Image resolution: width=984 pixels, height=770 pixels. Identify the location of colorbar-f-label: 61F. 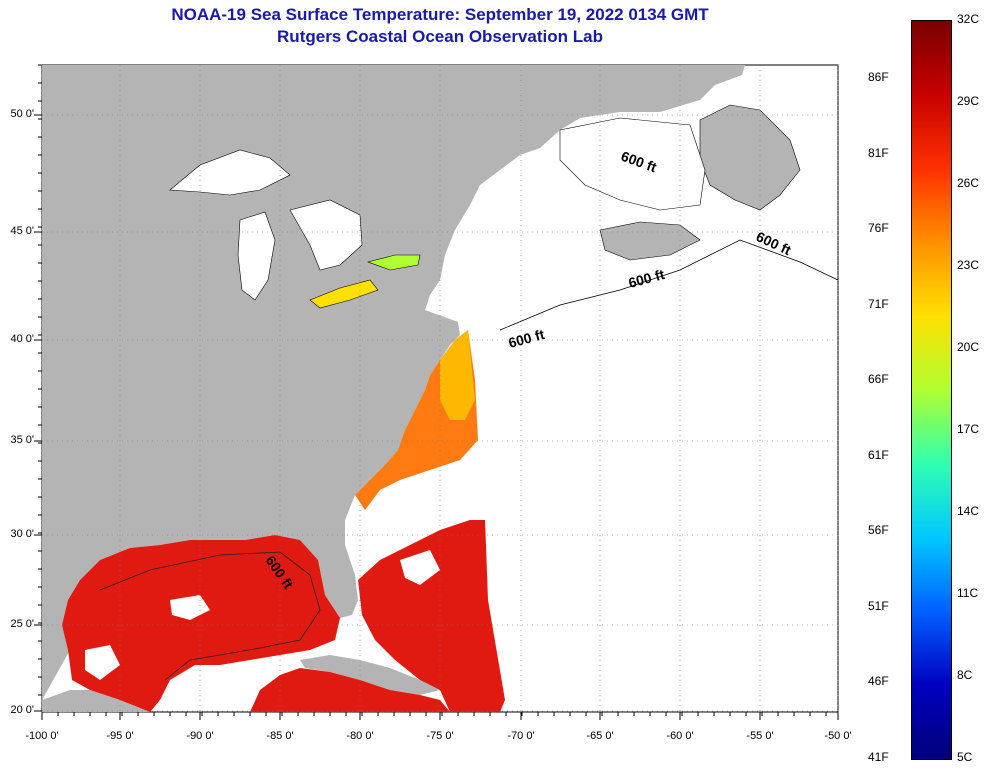
(878, 454).